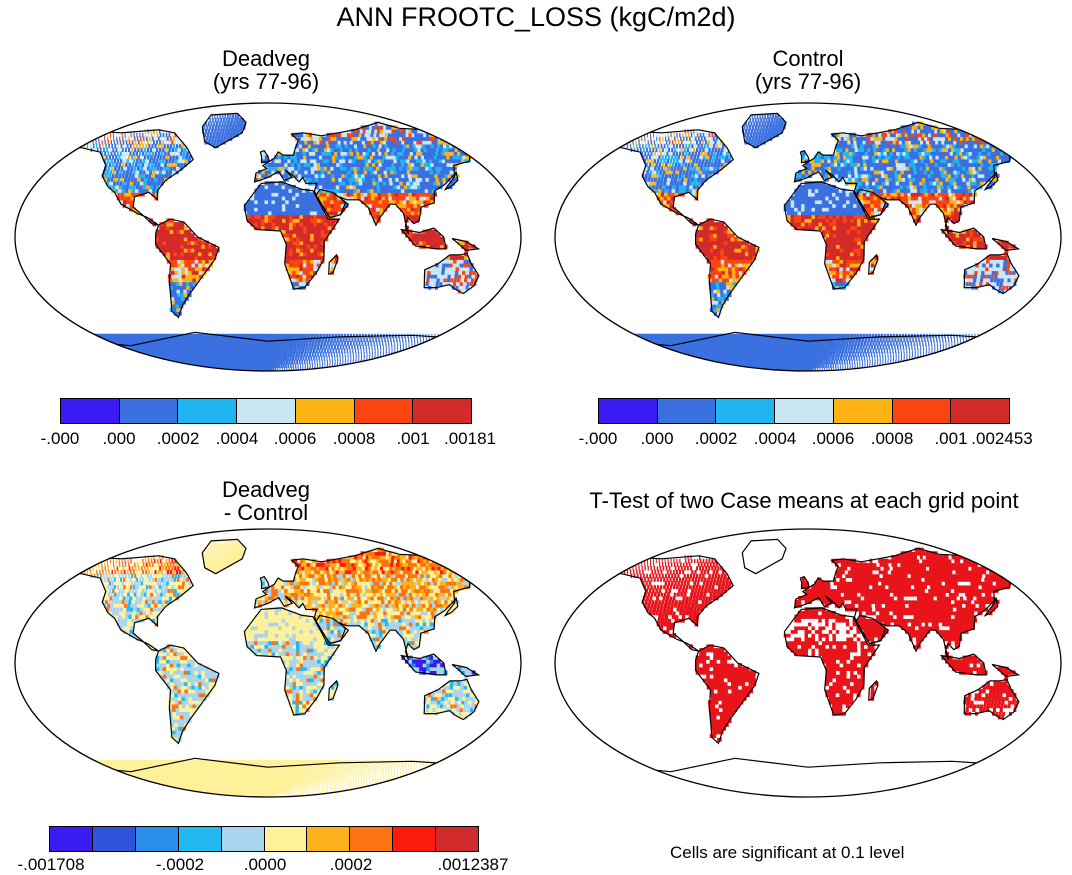 The width and height of the screenshot is (1072, 875). Describe the element at coordinates (266, 512) in the screenshot. I see `panel-title-difference-line2: - Control` at that location.